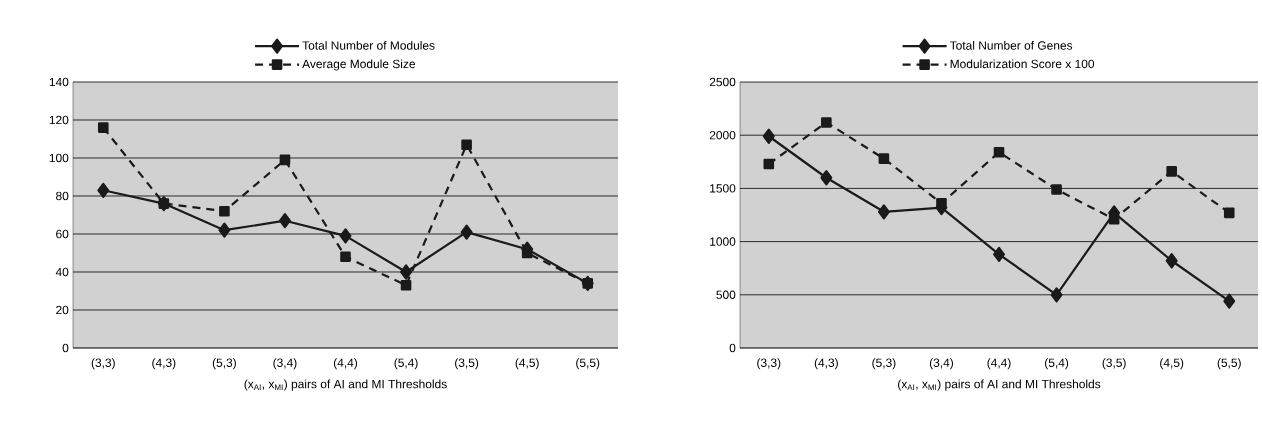  Describe the element at coordinates (722, 135) in the screenshot. I see `y-tick-label: 2000` at that location.